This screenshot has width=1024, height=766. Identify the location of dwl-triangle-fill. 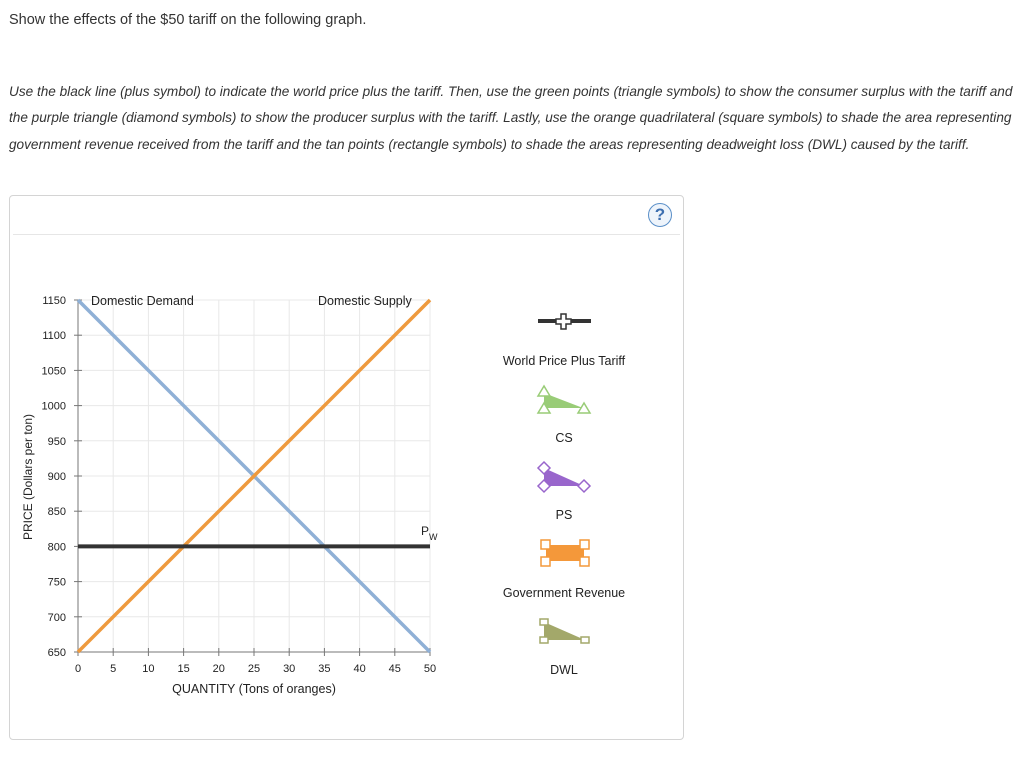
(564, 631).